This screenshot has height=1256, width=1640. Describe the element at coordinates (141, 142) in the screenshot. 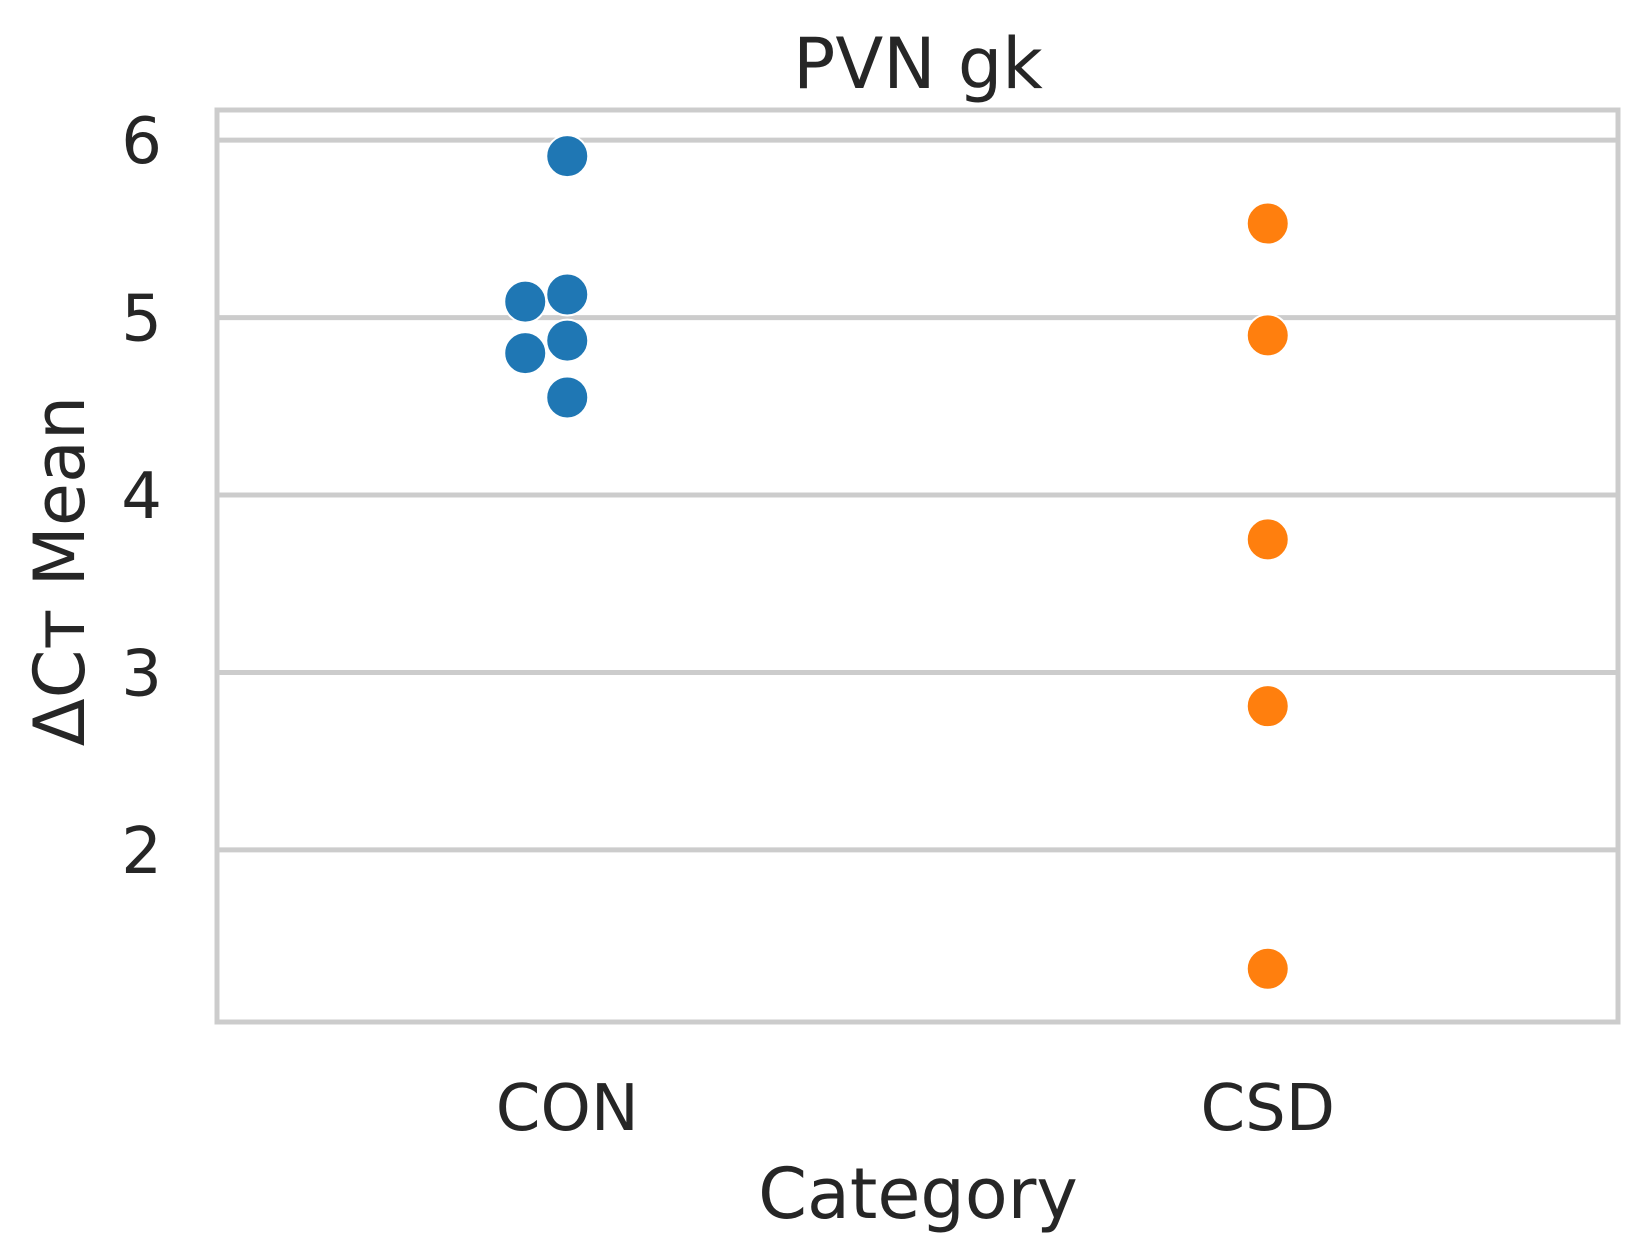

I see `y-tick-label: 6` at that location.